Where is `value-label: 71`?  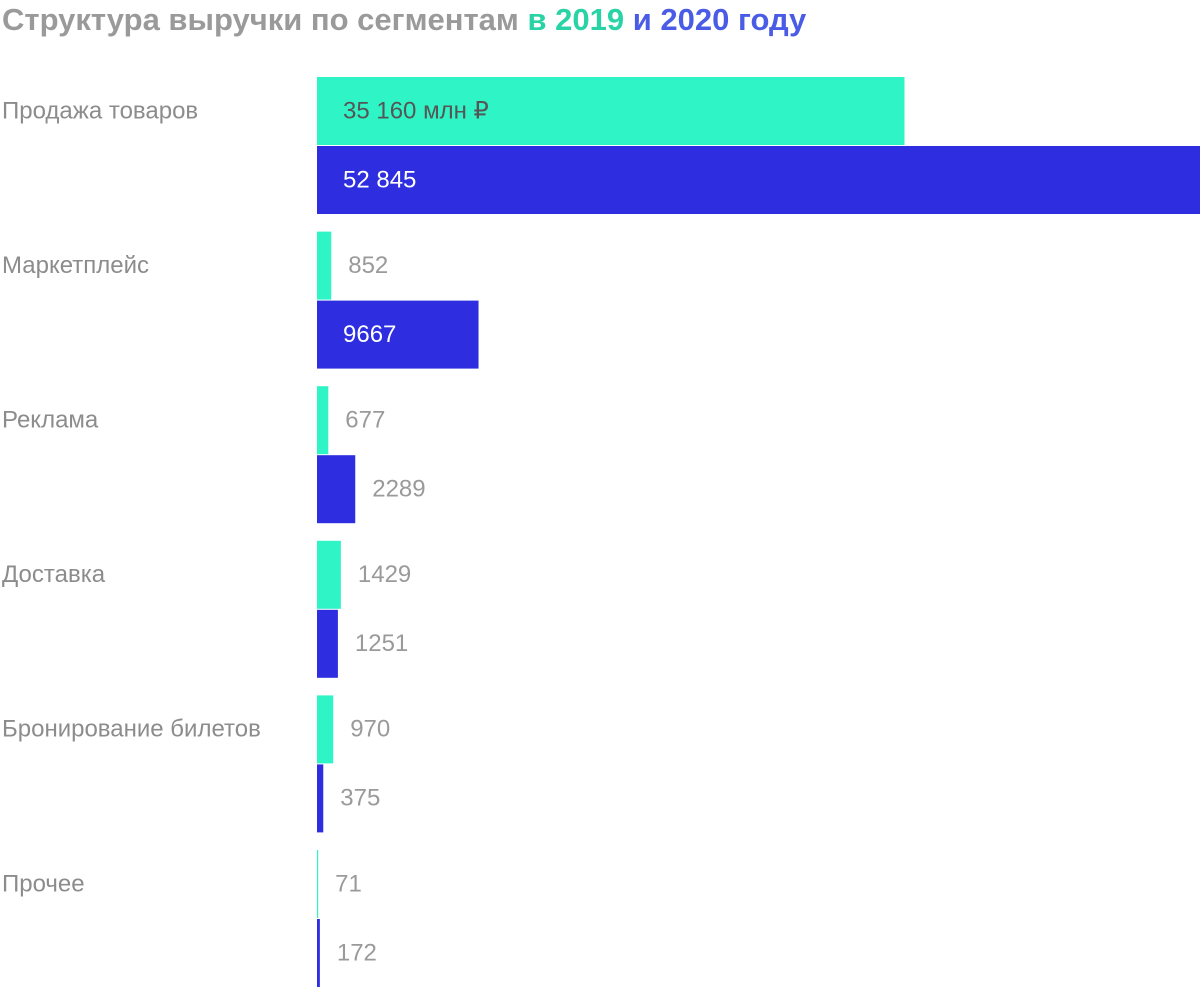 value-label: 71 is located at coordinates (348, 883).